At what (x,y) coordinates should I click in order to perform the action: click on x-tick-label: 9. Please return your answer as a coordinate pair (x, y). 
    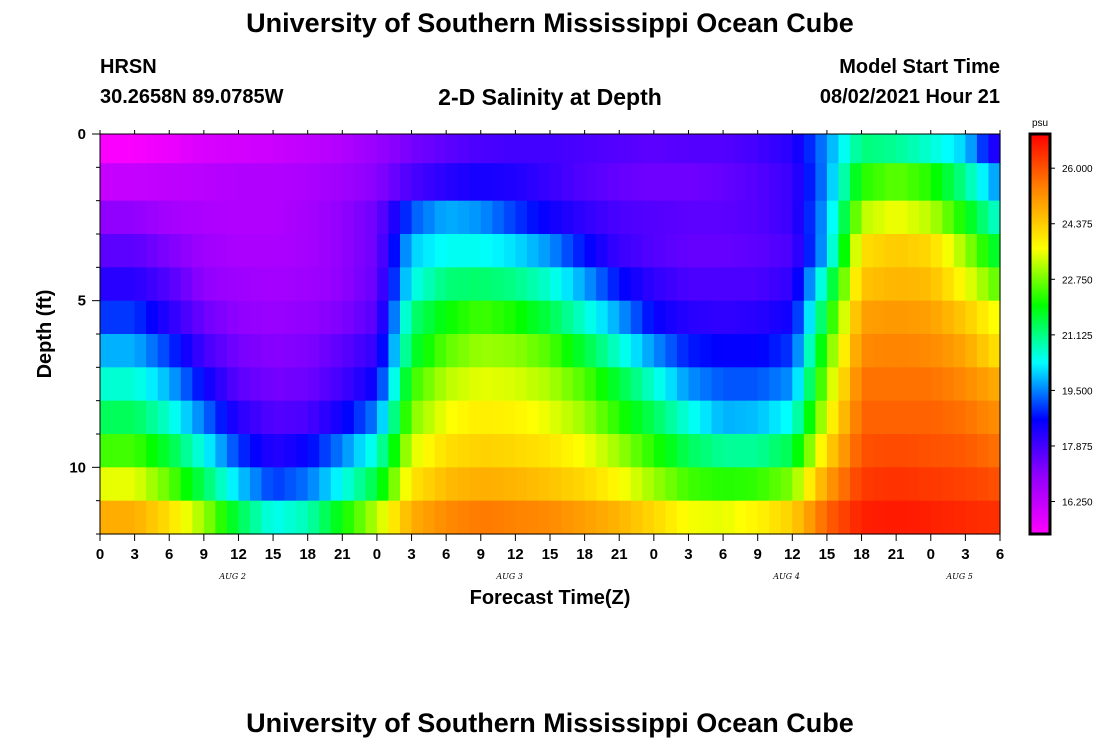
    Looking at the image, I should click on (758, 554).